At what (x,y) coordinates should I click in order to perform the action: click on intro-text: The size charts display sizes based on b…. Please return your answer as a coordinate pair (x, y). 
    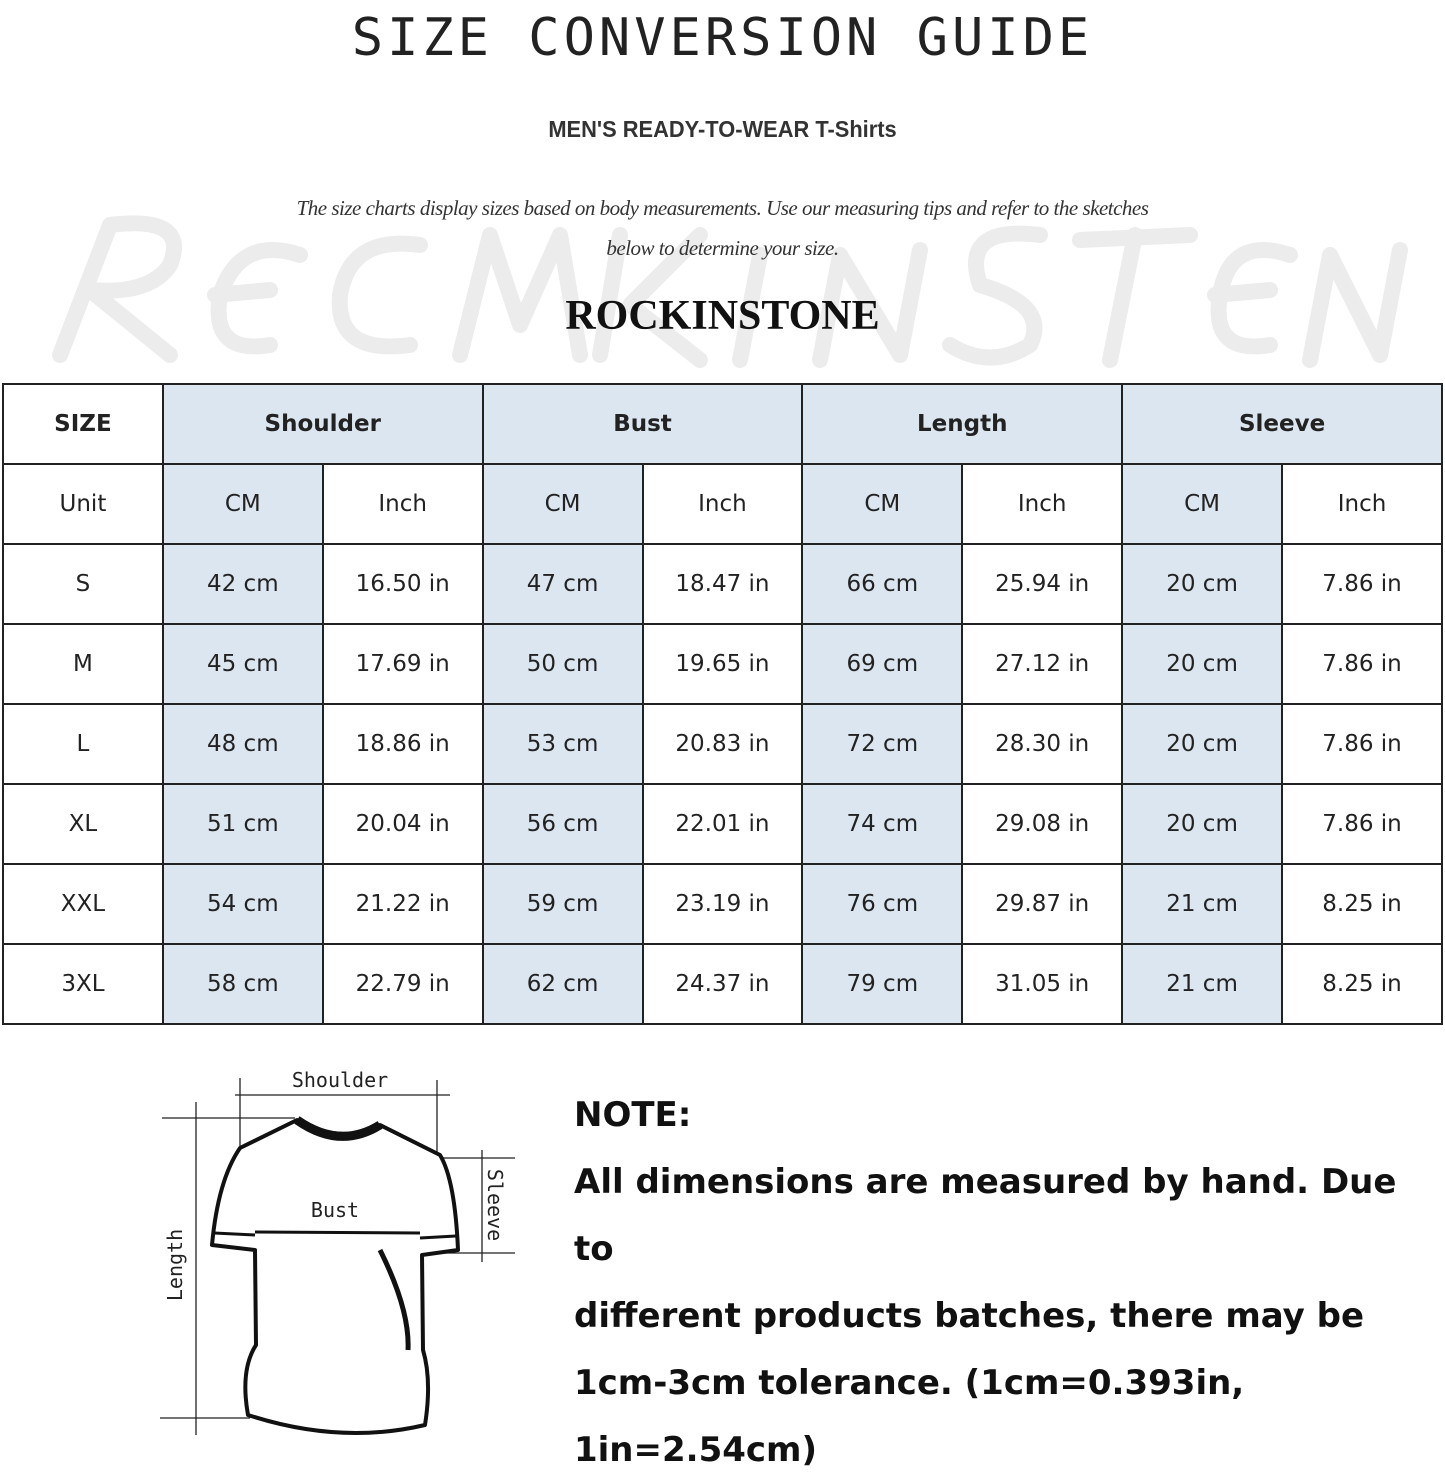
    Looking at the image, I should click on (722, 228).